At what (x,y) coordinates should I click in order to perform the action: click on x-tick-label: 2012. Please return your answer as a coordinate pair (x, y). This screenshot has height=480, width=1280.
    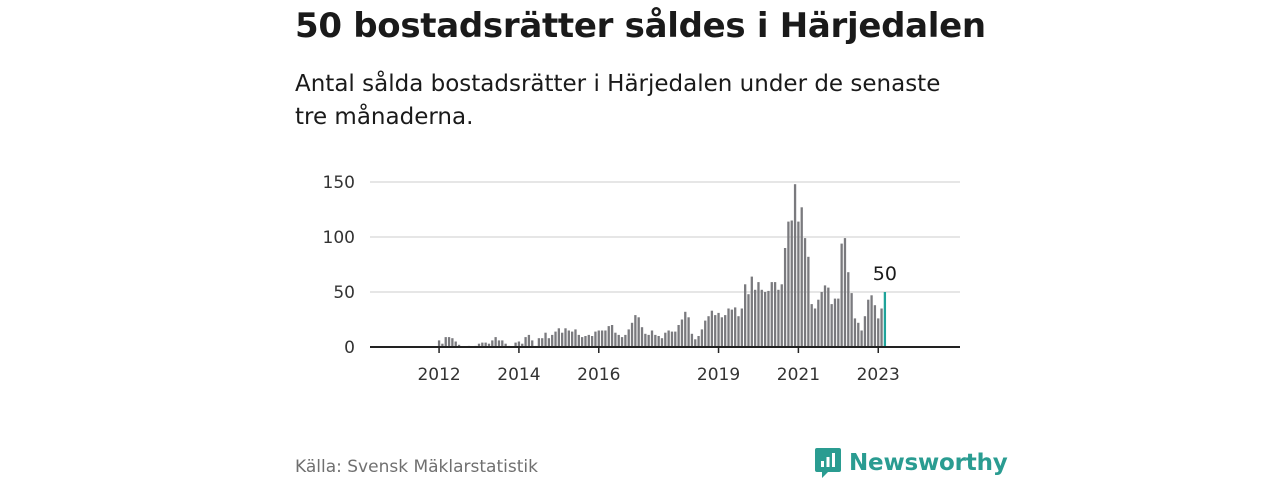
    Looking at the image, I should click on (438, 375).